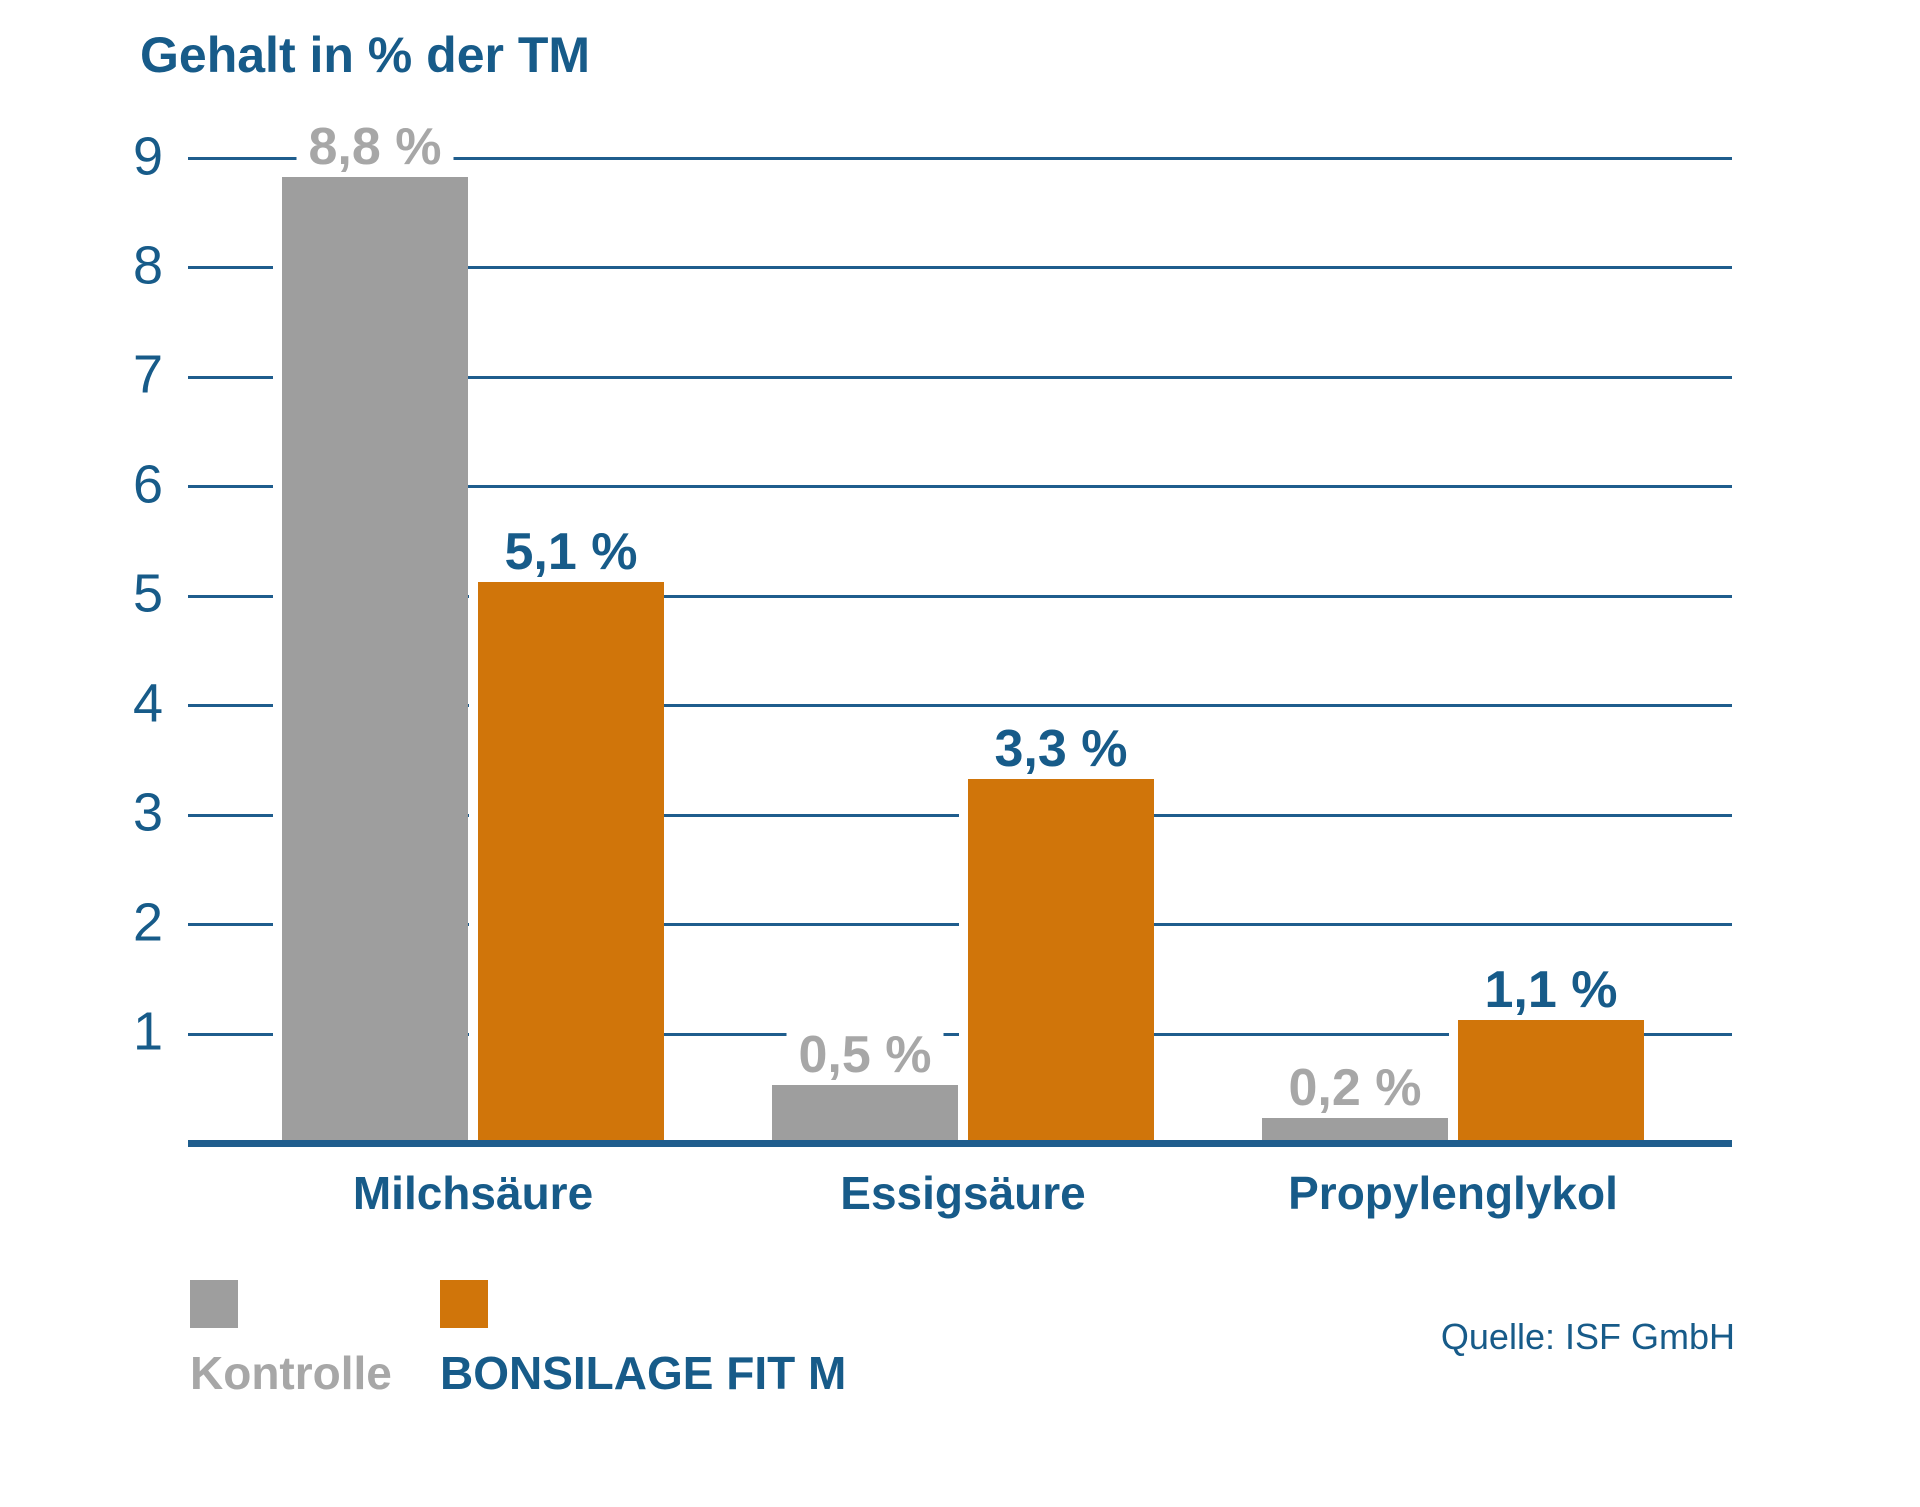 The image size is (1920, 1507). I want to click on chart-title: Gehalt in % der TM, so click(365, 55).